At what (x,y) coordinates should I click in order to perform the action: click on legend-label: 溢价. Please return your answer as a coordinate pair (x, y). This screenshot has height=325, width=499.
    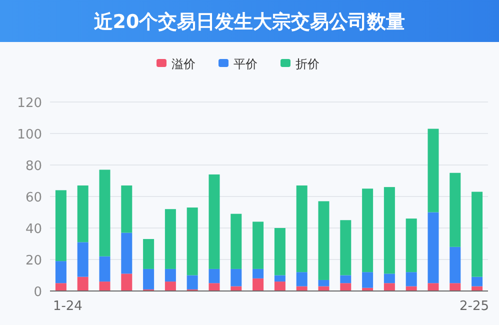
    Looking at the image, I should click on (184, 64).